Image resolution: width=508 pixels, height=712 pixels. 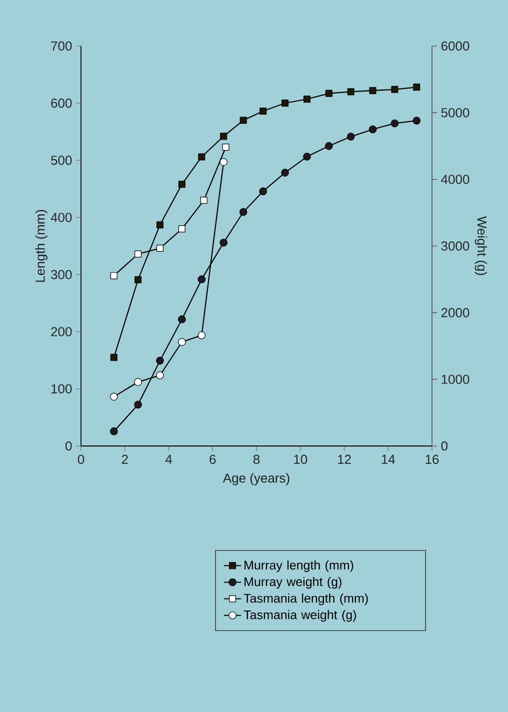 What do you see at coordinates (61, 275) in the screenshot?
I see `y-tick-label: 300` at bounding box center [61, 275].